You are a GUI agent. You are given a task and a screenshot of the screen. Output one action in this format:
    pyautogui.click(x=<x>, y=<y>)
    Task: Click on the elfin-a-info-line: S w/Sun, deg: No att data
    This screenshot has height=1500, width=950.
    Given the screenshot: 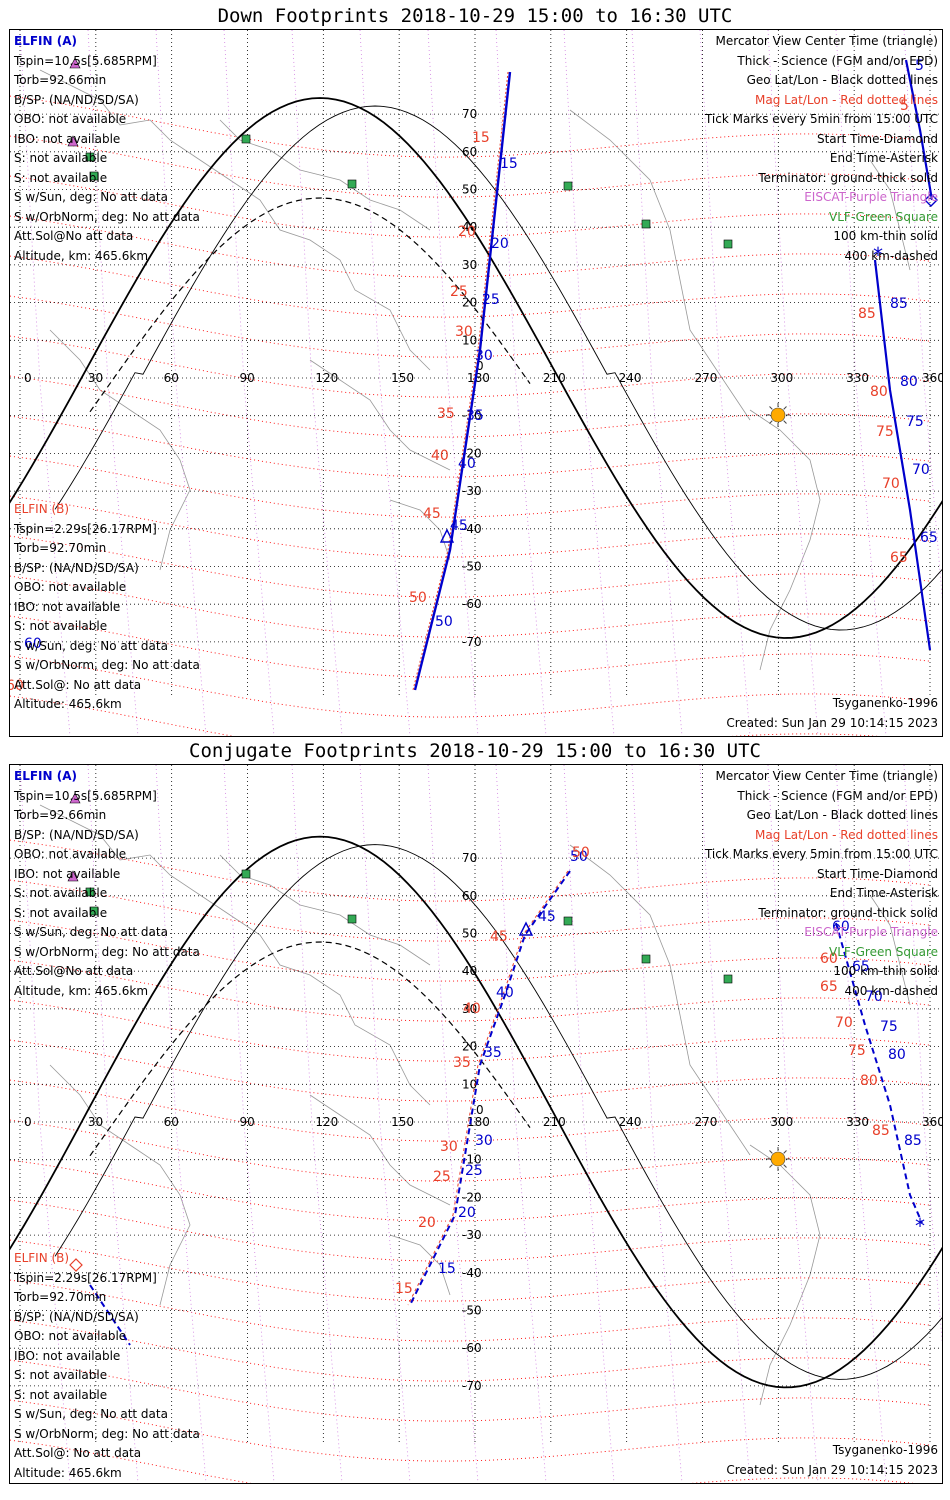 What is the action you would take?
    pyautogui.click(x=91, y=932)
    